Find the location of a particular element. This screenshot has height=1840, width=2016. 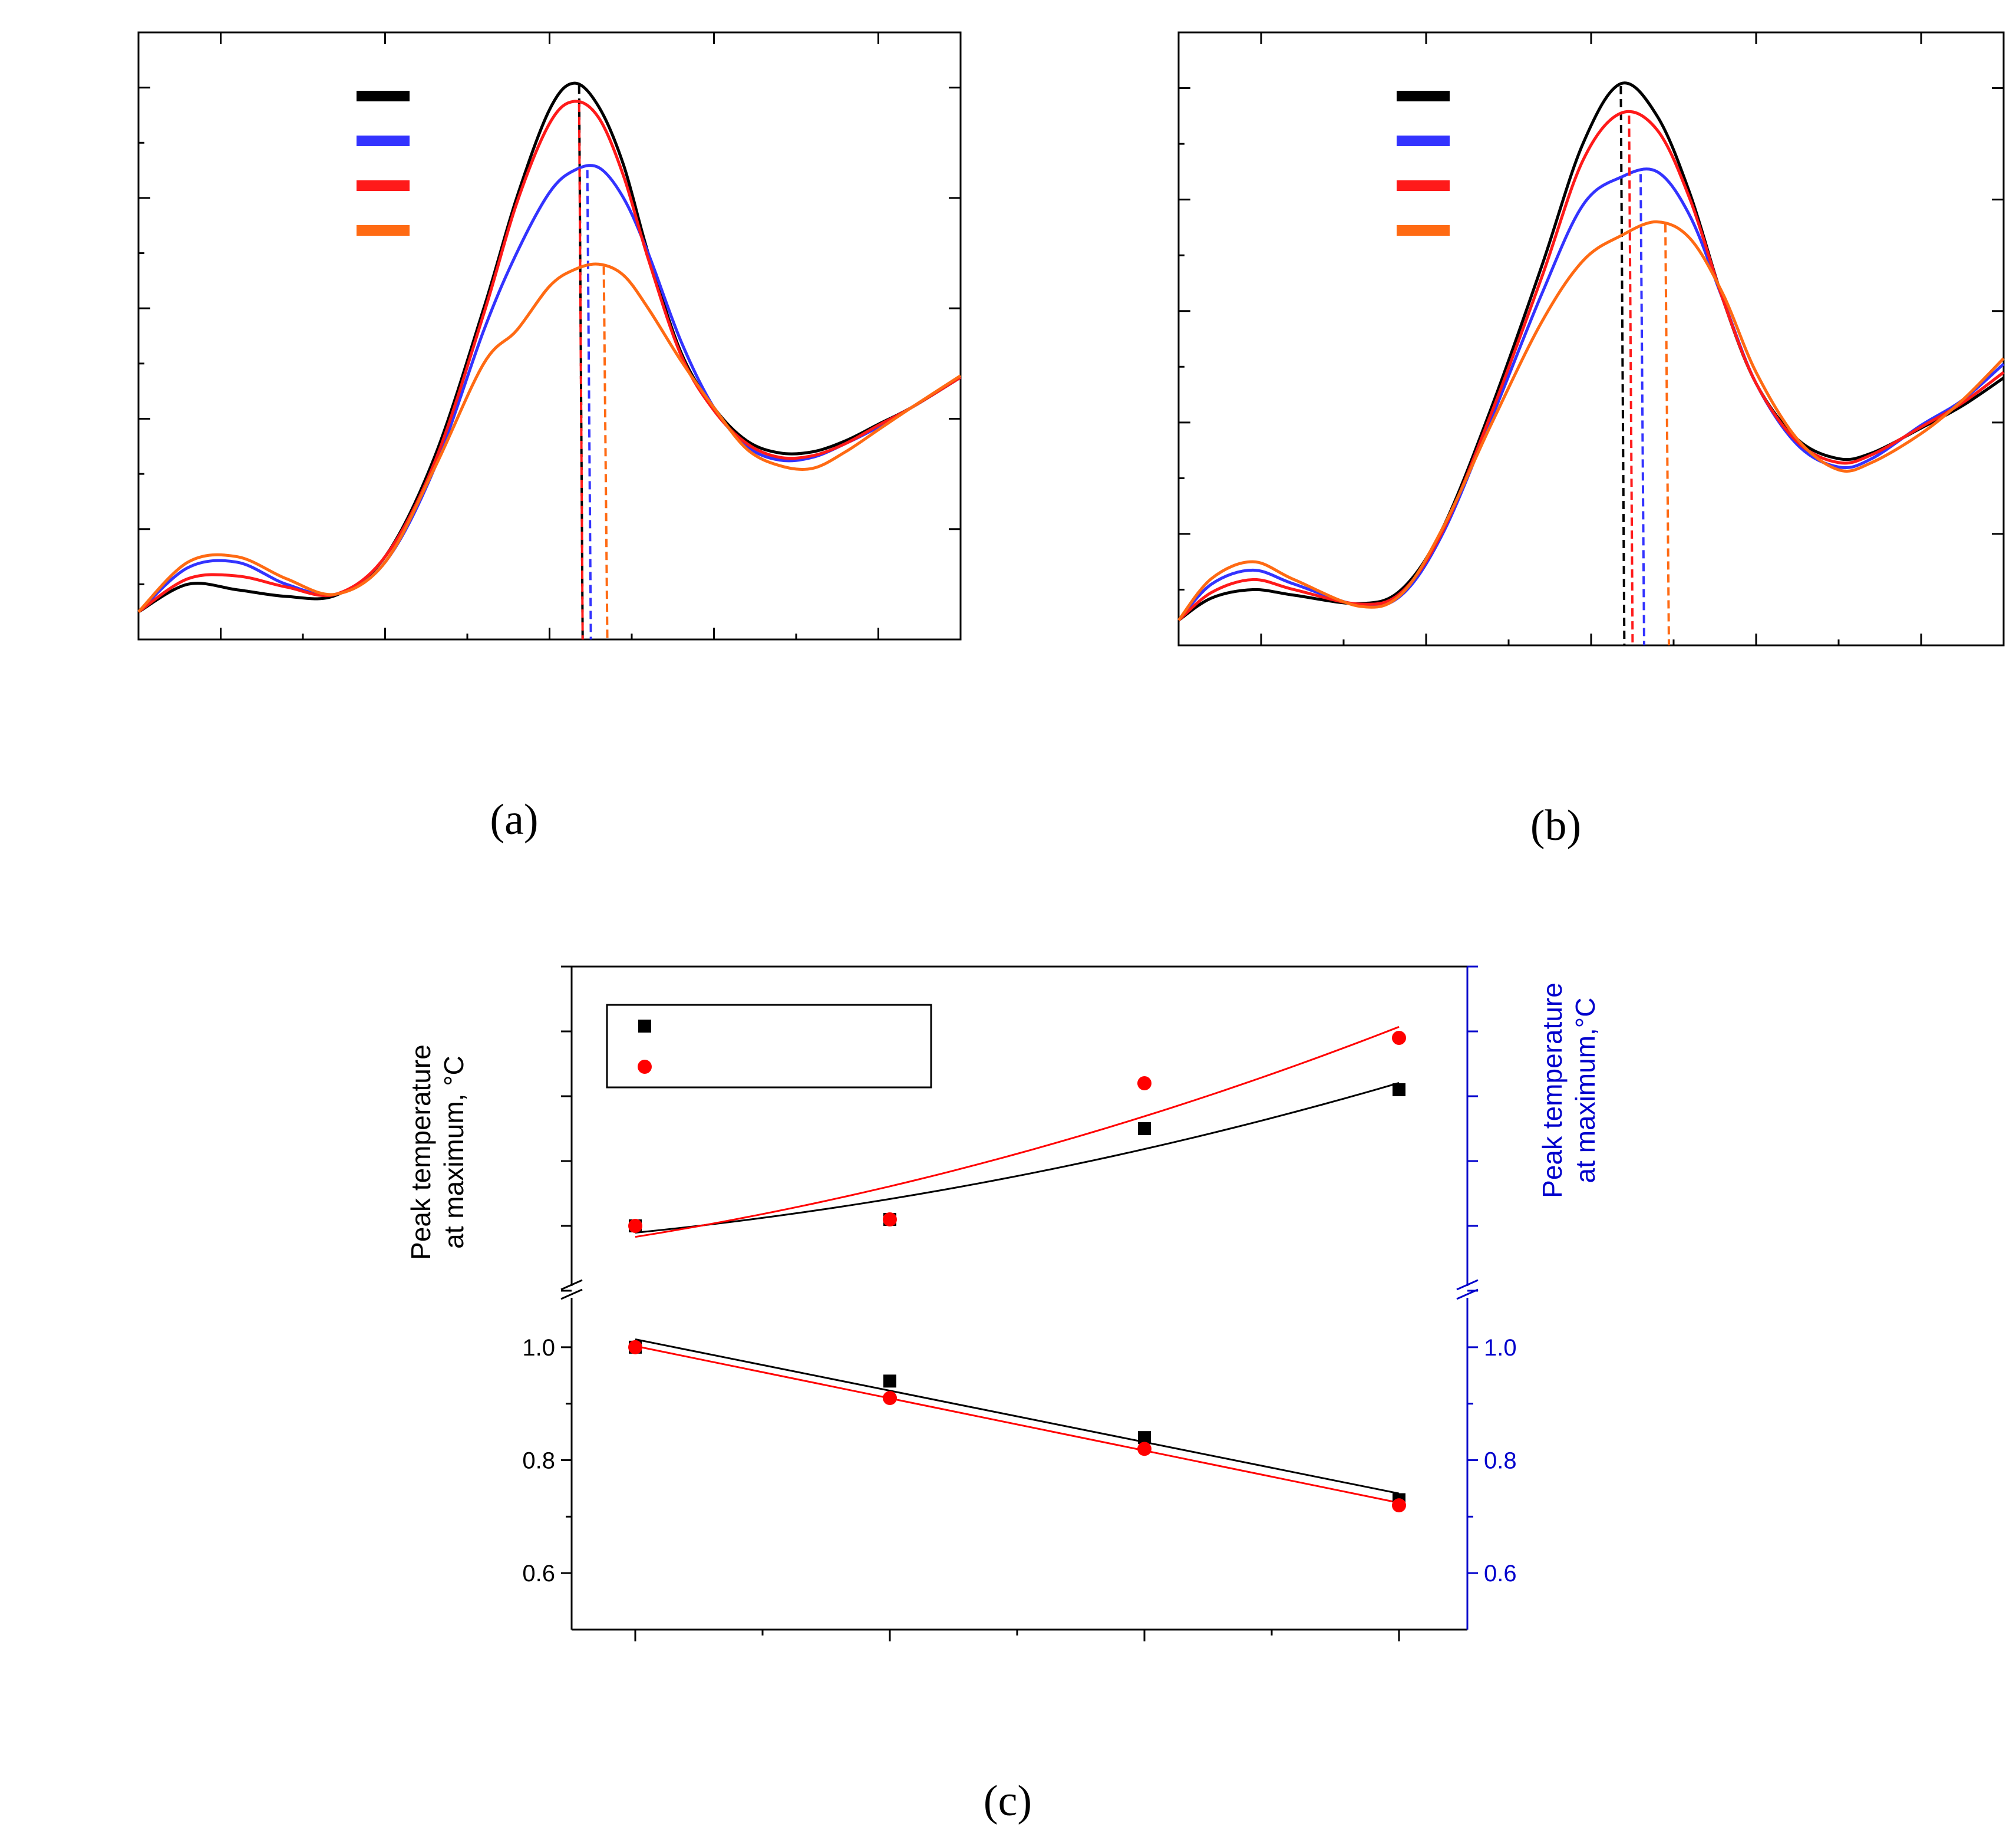

panel-label-b: (b) is located at coordinates (1556, 826).